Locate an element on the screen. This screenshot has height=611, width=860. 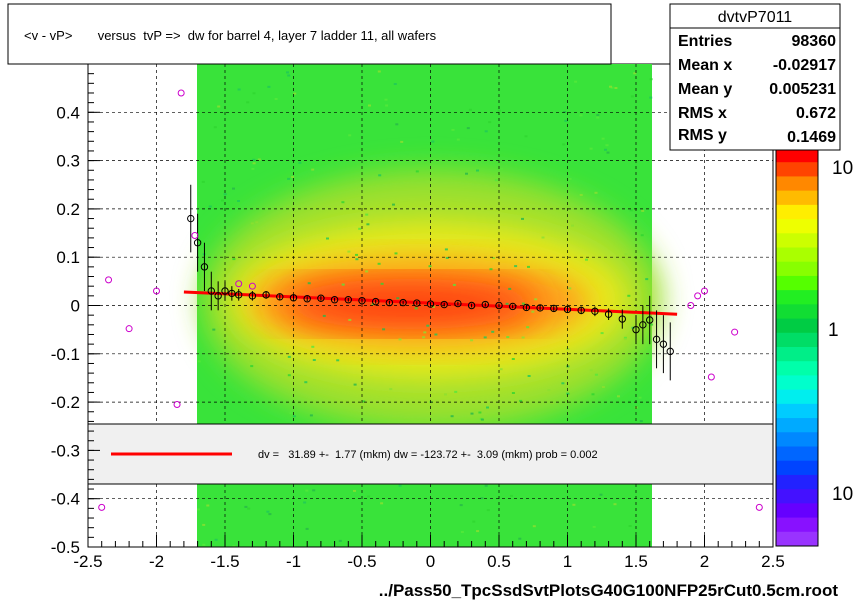
y-tick-label: 0.4 is located at coordinates (68, 112).